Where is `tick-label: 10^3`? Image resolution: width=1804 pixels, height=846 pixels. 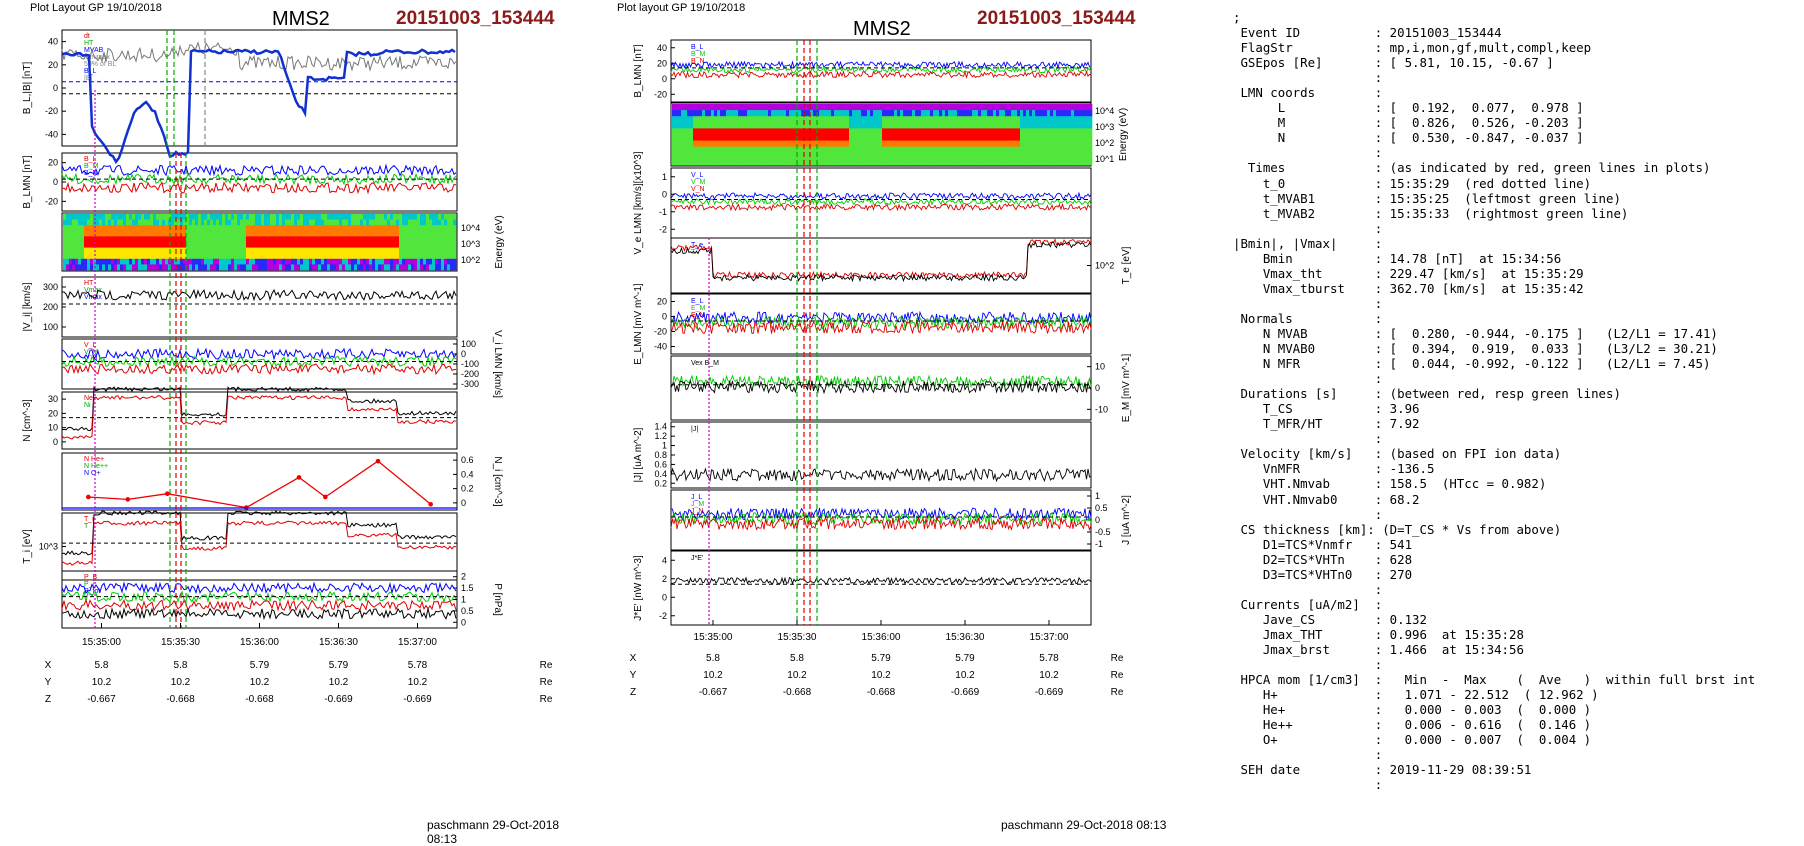 tick-label: 10^3 is located at coordinates (1104, 127).